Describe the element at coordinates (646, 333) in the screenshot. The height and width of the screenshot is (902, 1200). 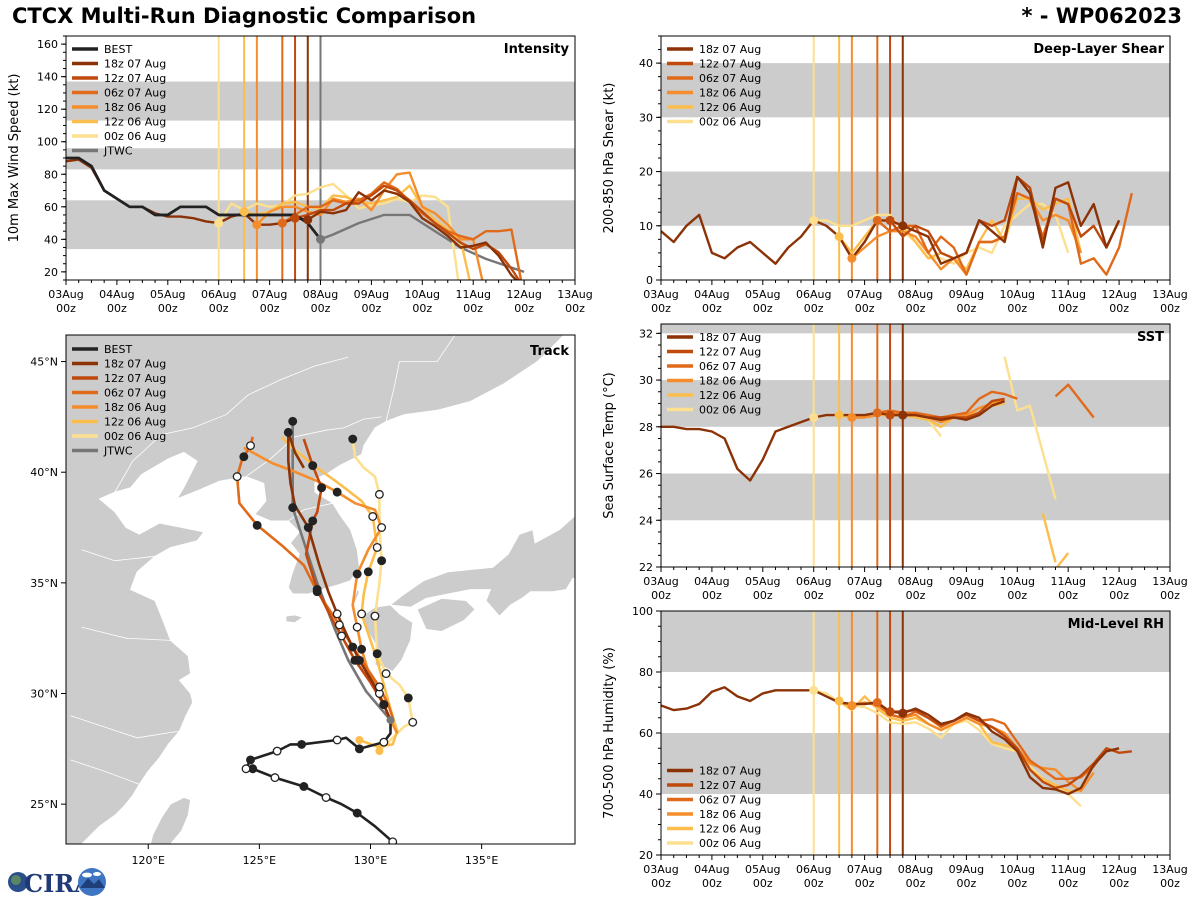
I see `y-tick-label: 32` at that location.